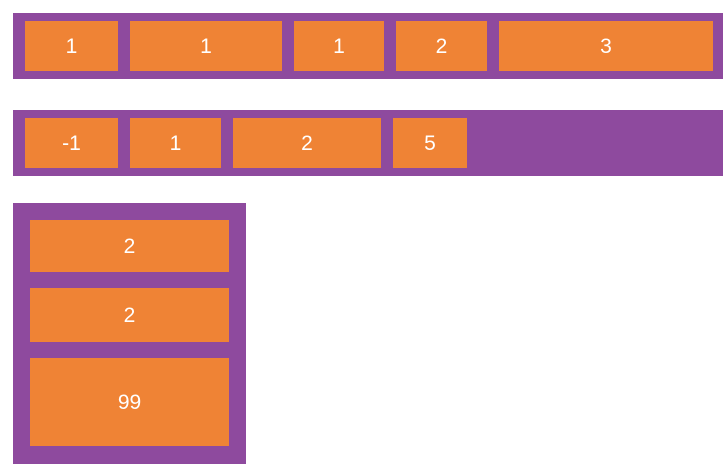 The height and width of the screenshot is (476, 728). Describe the element at coordinates (606, 46) in the screenshot. I see `flex-item: 3` at that location.